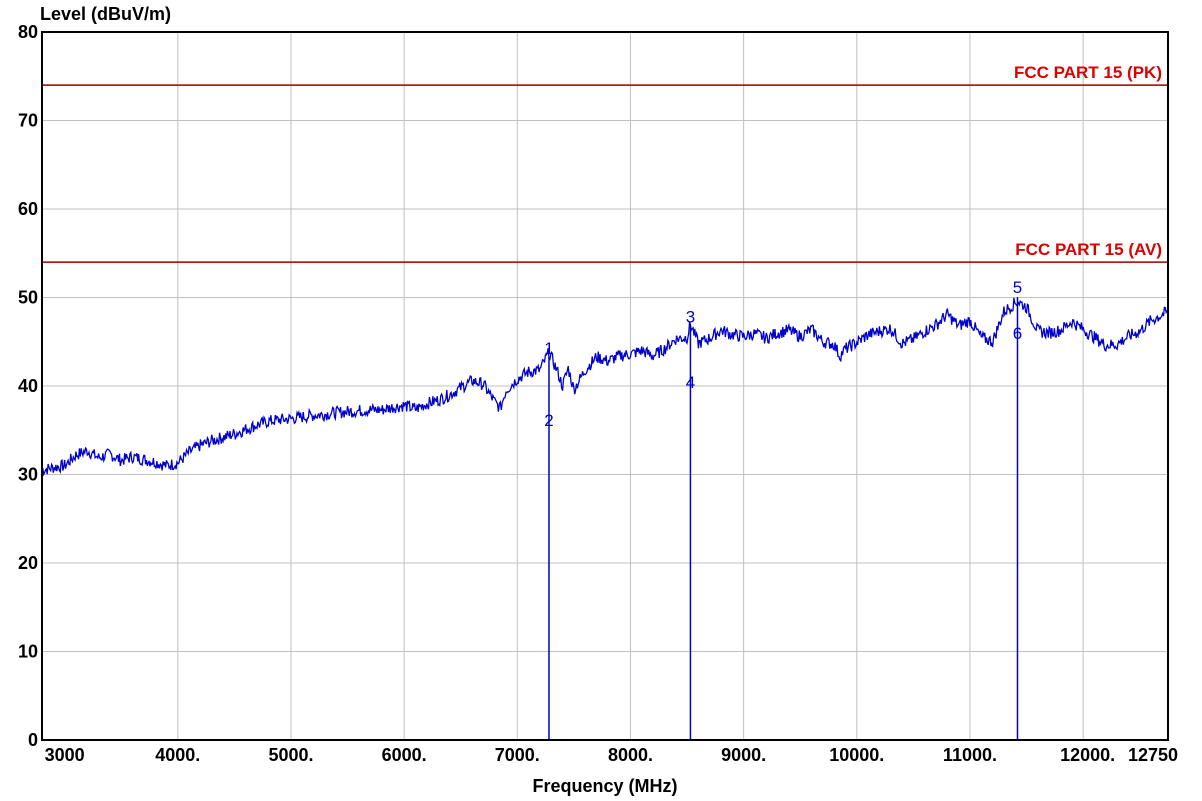  Describe the element at coordinates (630, 755) in the screenshot. I see `x-tick-label: 8000.` at that location.